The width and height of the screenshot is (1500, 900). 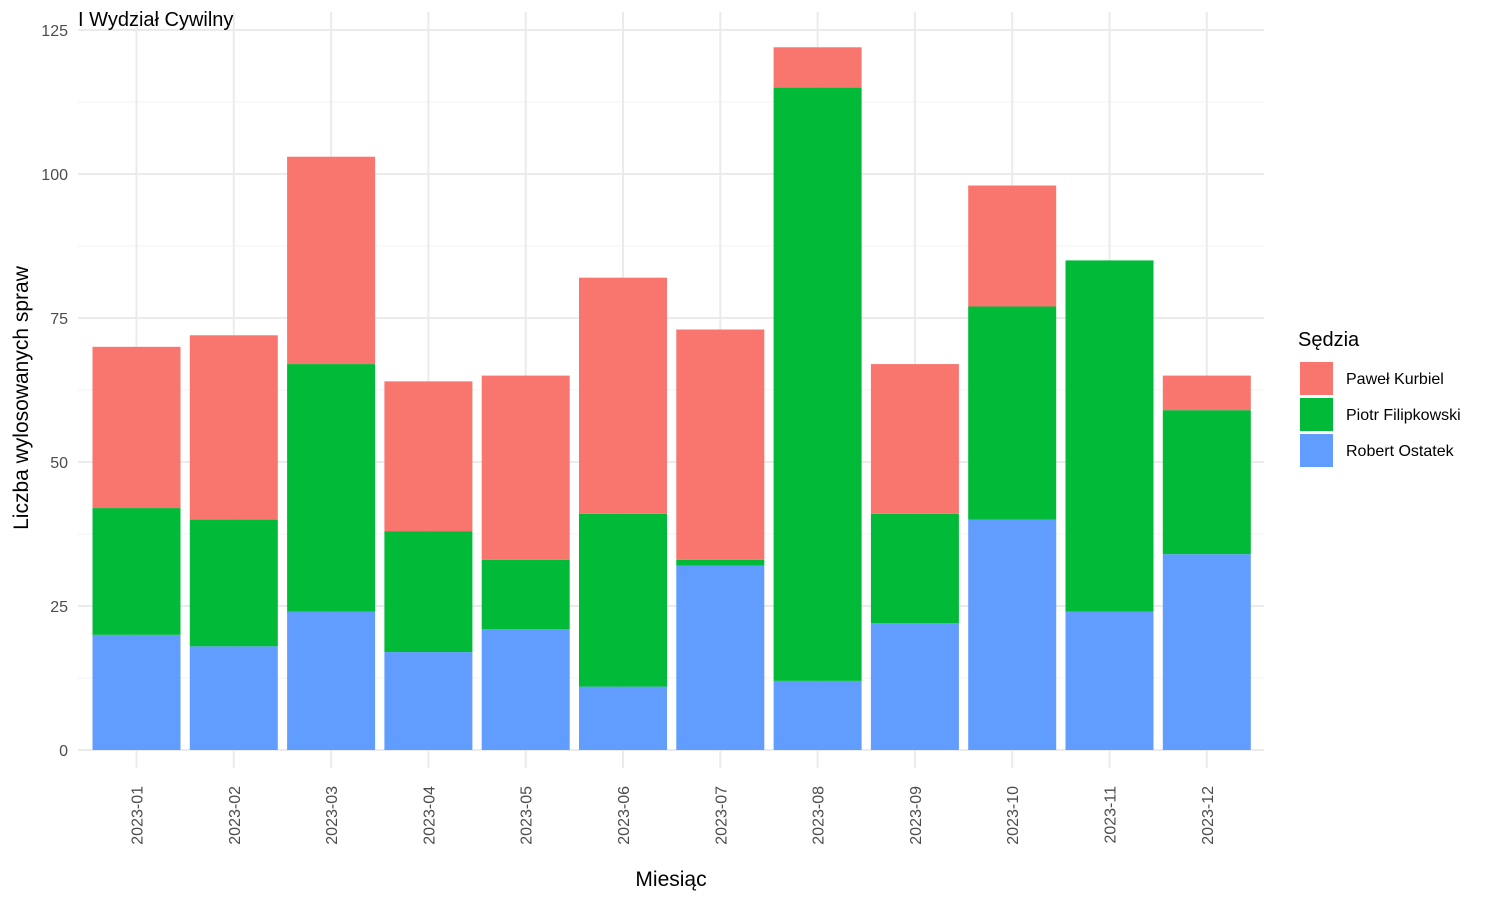 I want to click on x-tick-label: 2023-01, so click(x=138, y=815).